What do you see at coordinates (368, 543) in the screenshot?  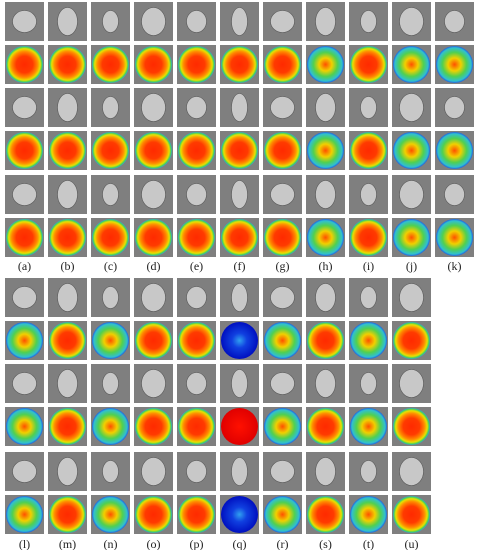 I see `panel-label: (t)` at bounding box center [368, 543].